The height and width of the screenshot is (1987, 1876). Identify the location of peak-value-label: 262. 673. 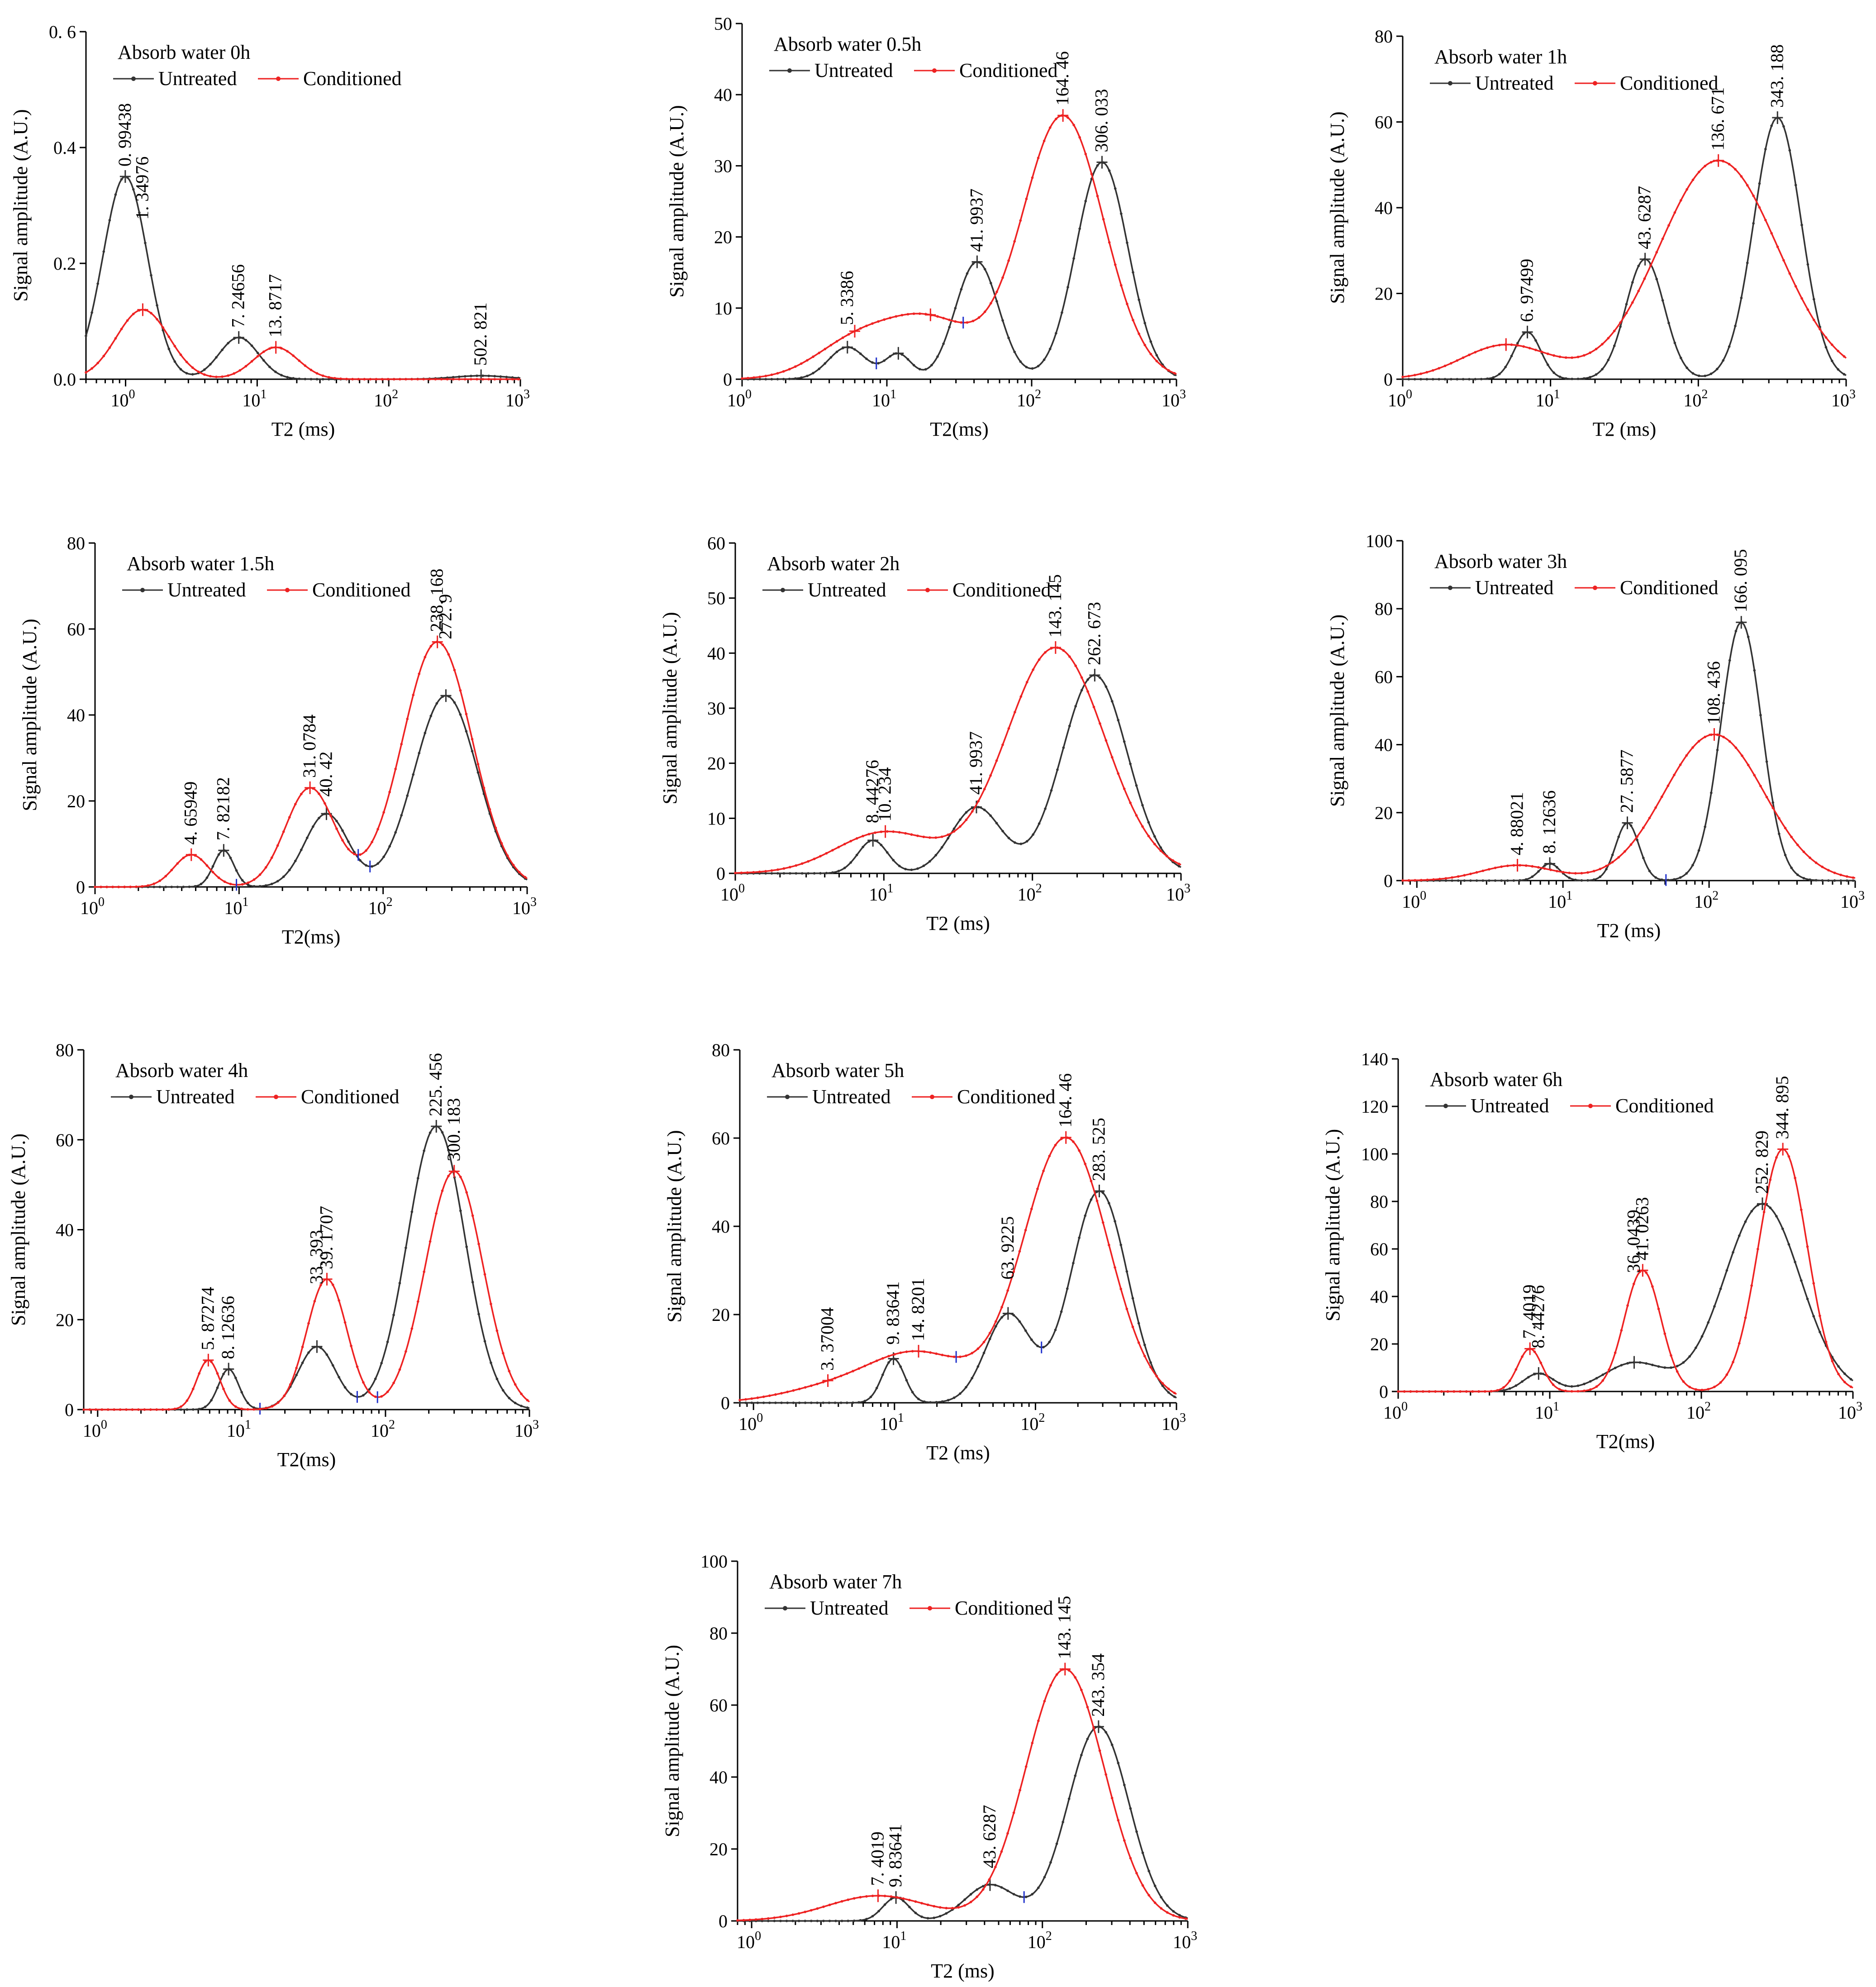
(1094, 633).